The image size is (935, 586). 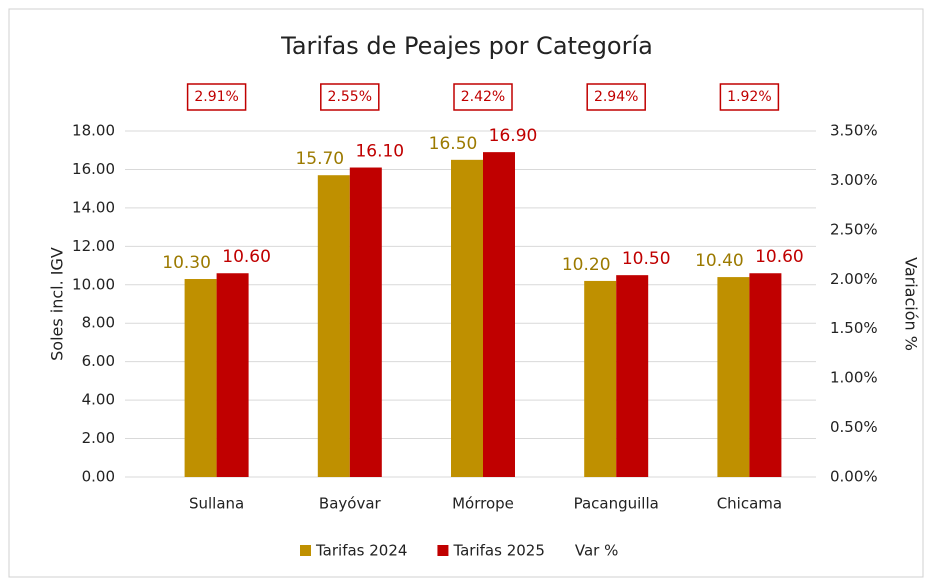 I want to click on y-tick-label: 4.00, so click(x=98, y=400).